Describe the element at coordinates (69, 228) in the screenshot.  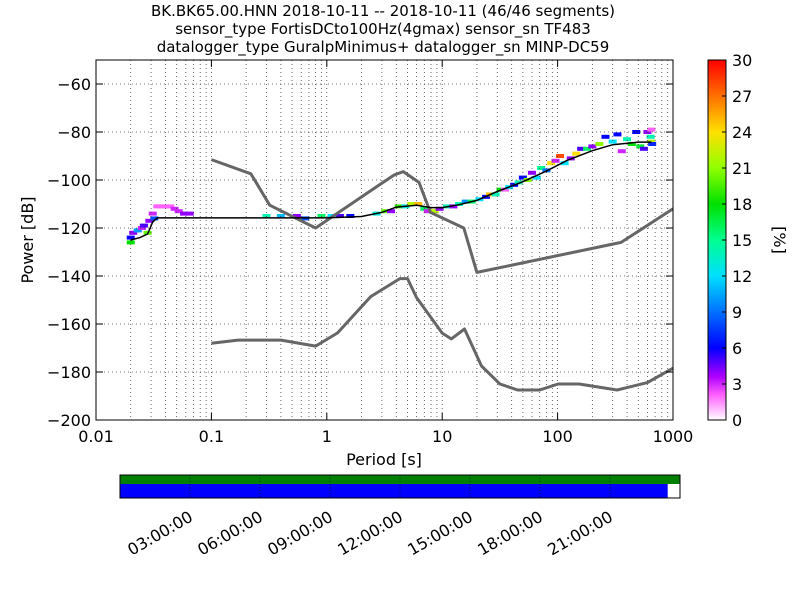
I see `y-tick-label: −120` at that location.